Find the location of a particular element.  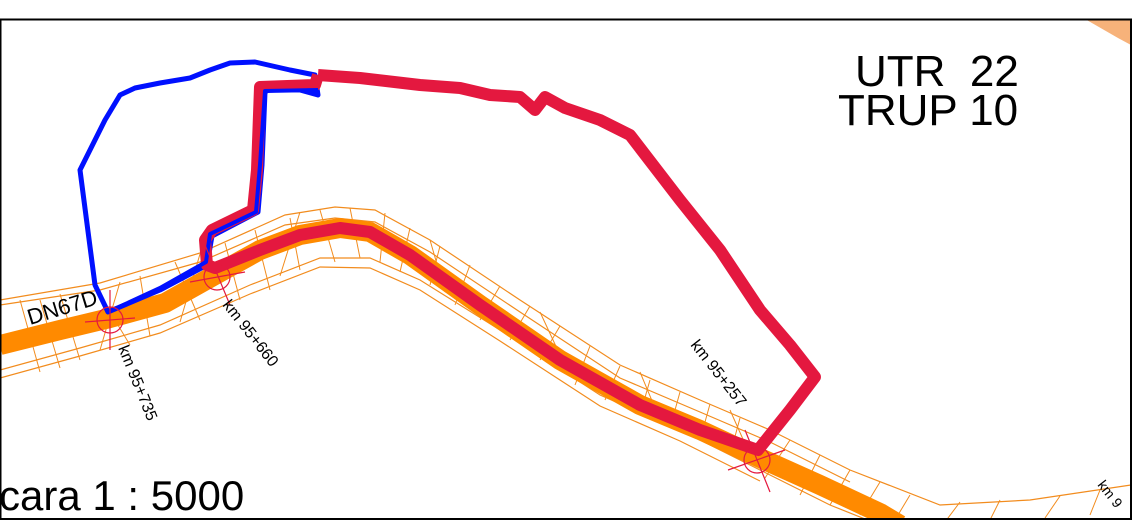

km-marker-95-735-symbol is located at coordinates (110, 320).